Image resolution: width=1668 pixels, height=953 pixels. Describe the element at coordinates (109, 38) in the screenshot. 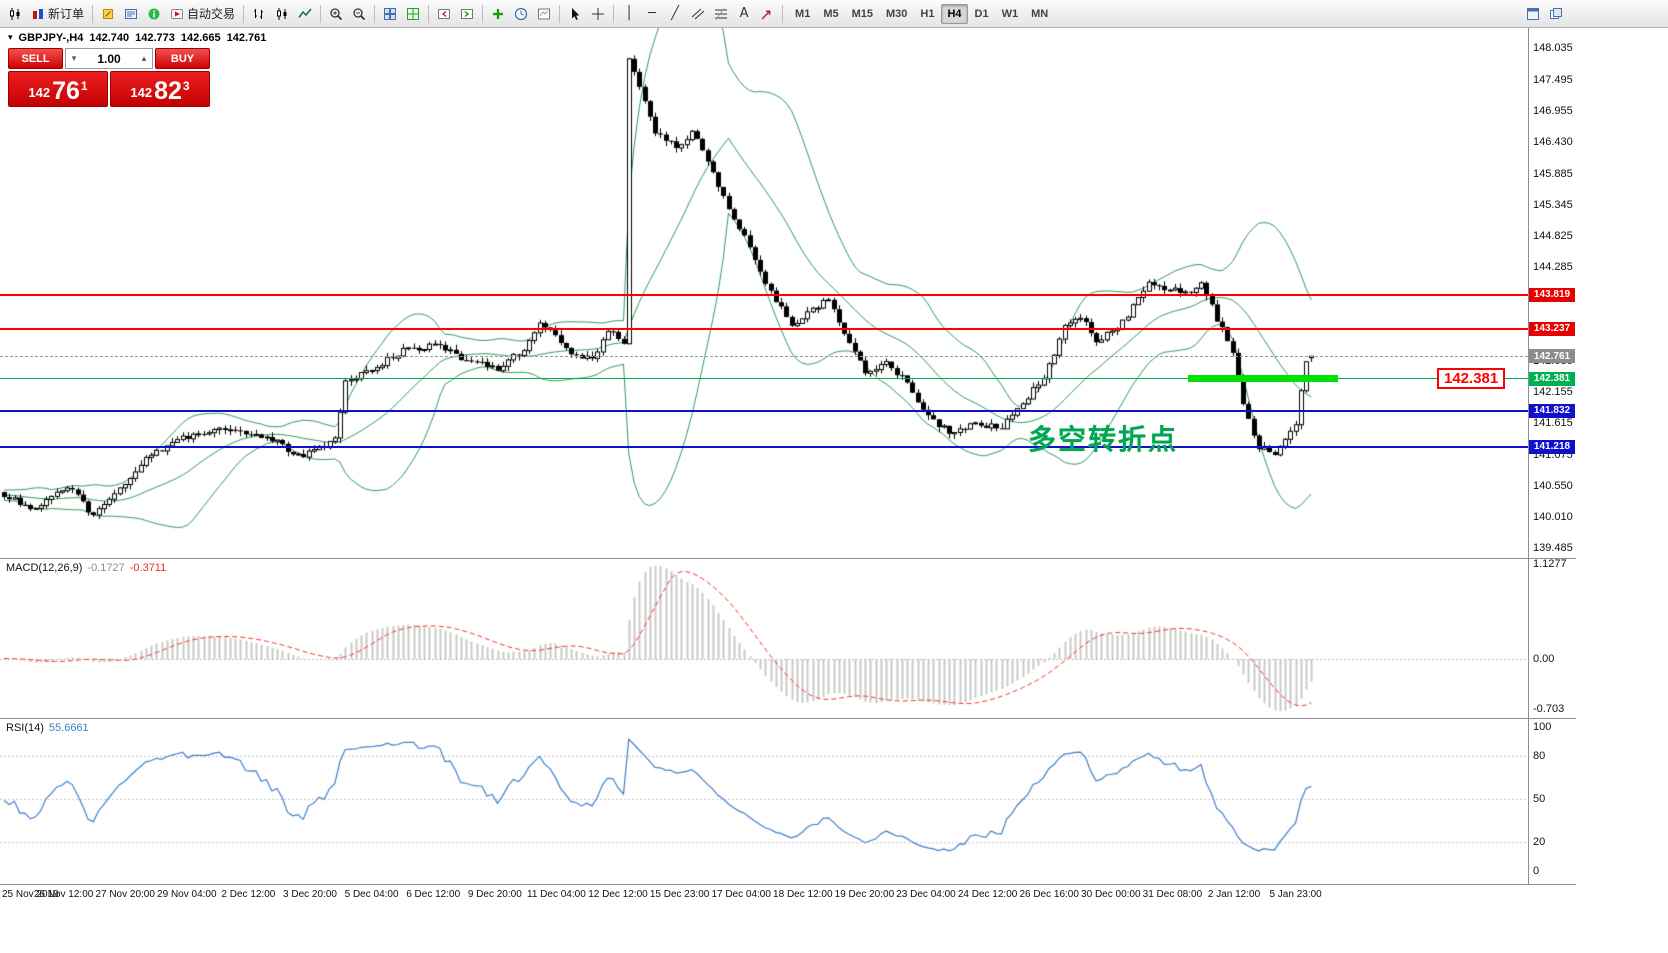

I see `open-value: 142.740` at that location.